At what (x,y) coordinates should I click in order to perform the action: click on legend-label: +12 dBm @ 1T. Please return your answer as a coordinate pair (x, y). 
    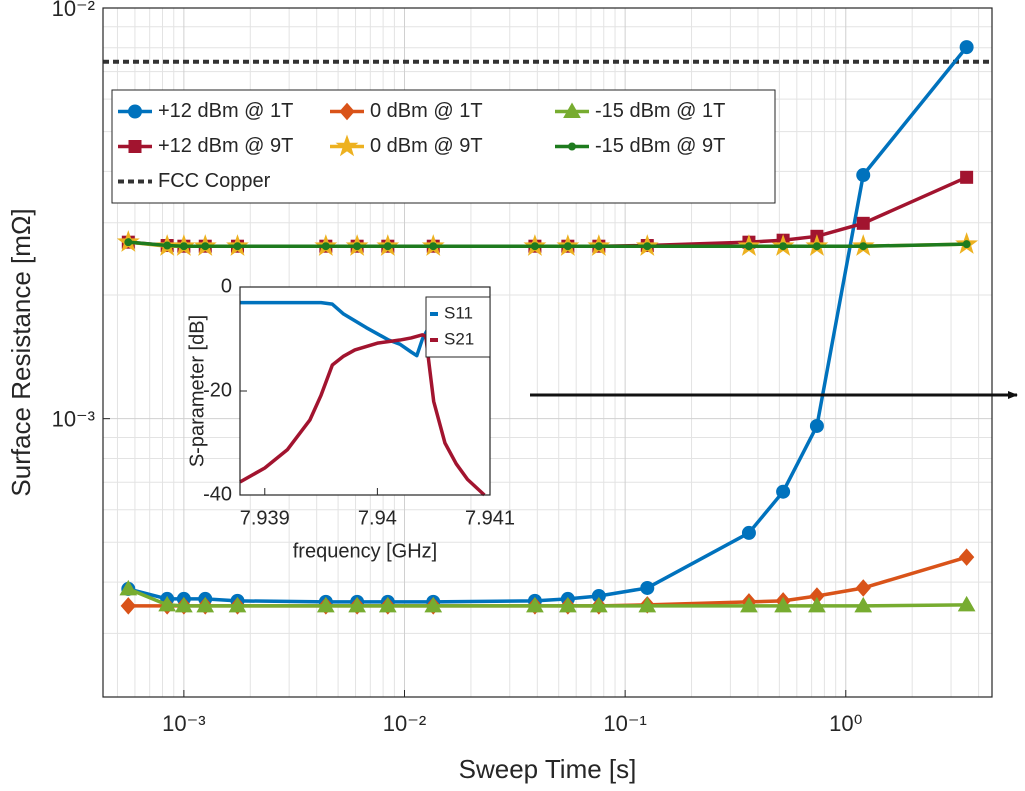
    Looking at the image, I should click on (225, 111).